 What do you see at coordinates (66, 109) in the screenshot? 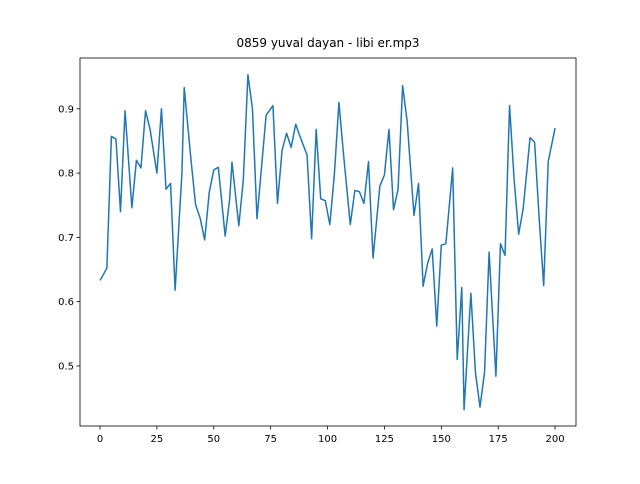
I see `y-tick-label: 0.9` at bounding box center [66, 109].